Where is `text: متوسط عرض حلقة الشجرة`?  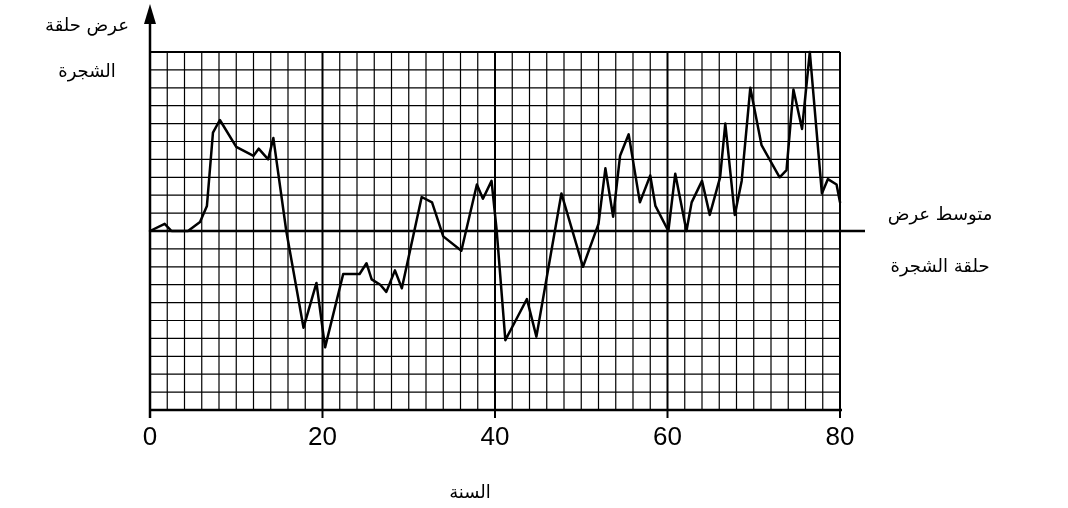
text: متوسط عرض حلقة الشجرة is located at coordinates (940, 239).